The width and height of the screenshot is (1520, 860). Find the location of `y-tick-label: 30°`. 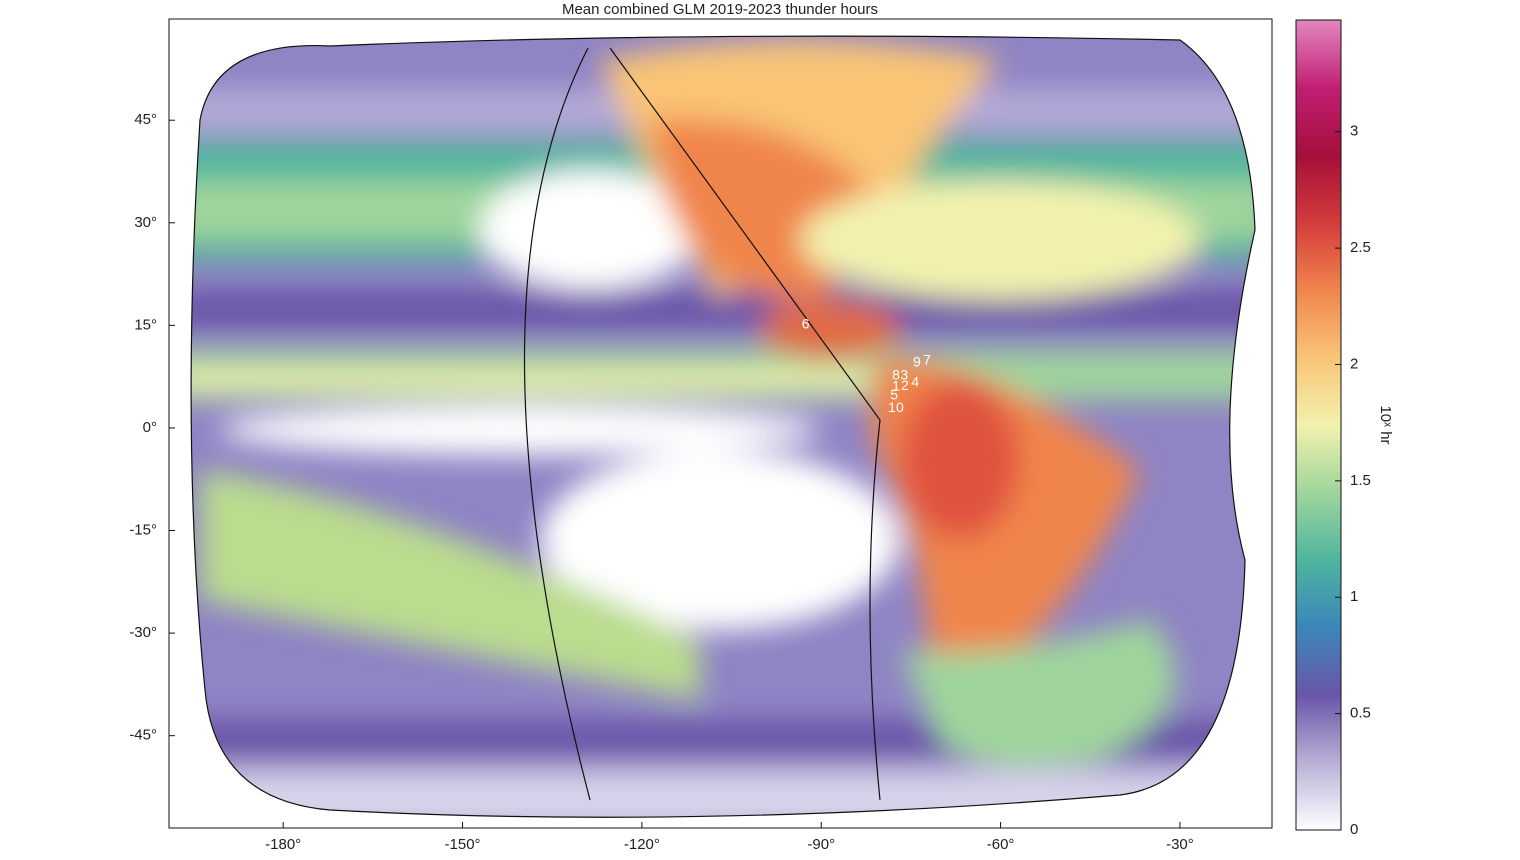

y-tick-label: 30° is located at coordinates (145, 222).